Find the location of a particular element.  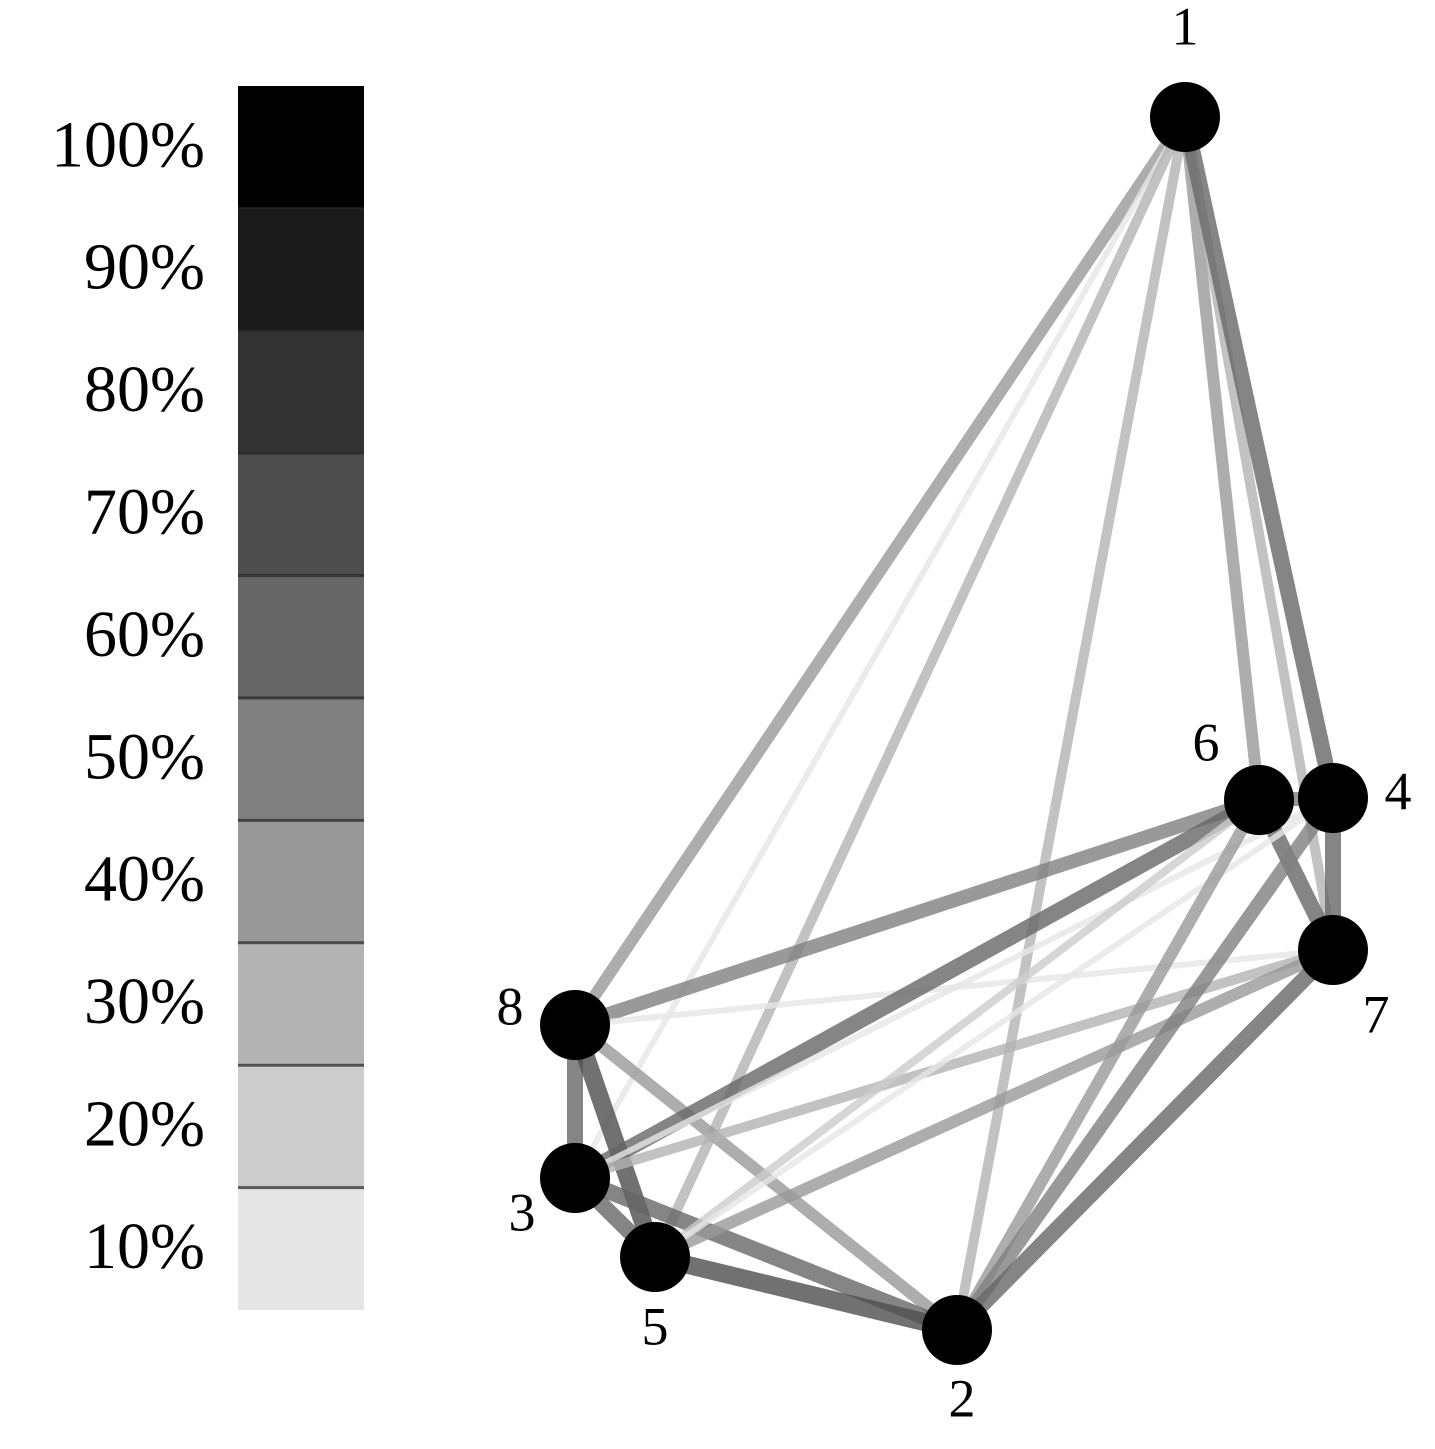

legend-label: 10% is located at coordinates (144, 1246).